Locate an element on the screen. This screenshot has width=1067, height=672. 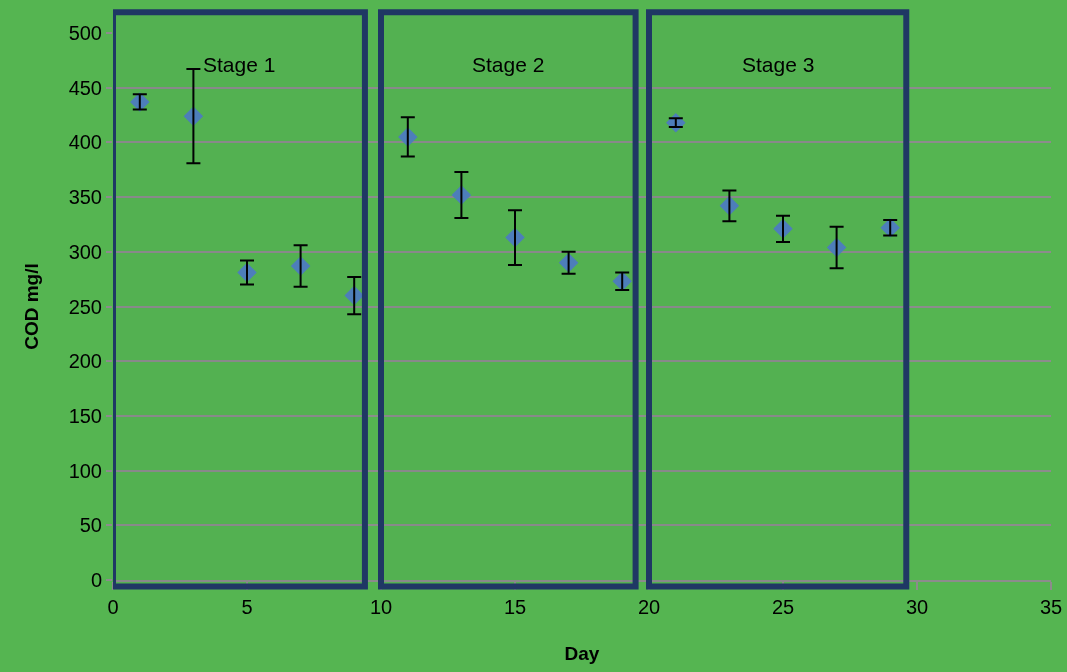
point is located at coordinates (676, 122).